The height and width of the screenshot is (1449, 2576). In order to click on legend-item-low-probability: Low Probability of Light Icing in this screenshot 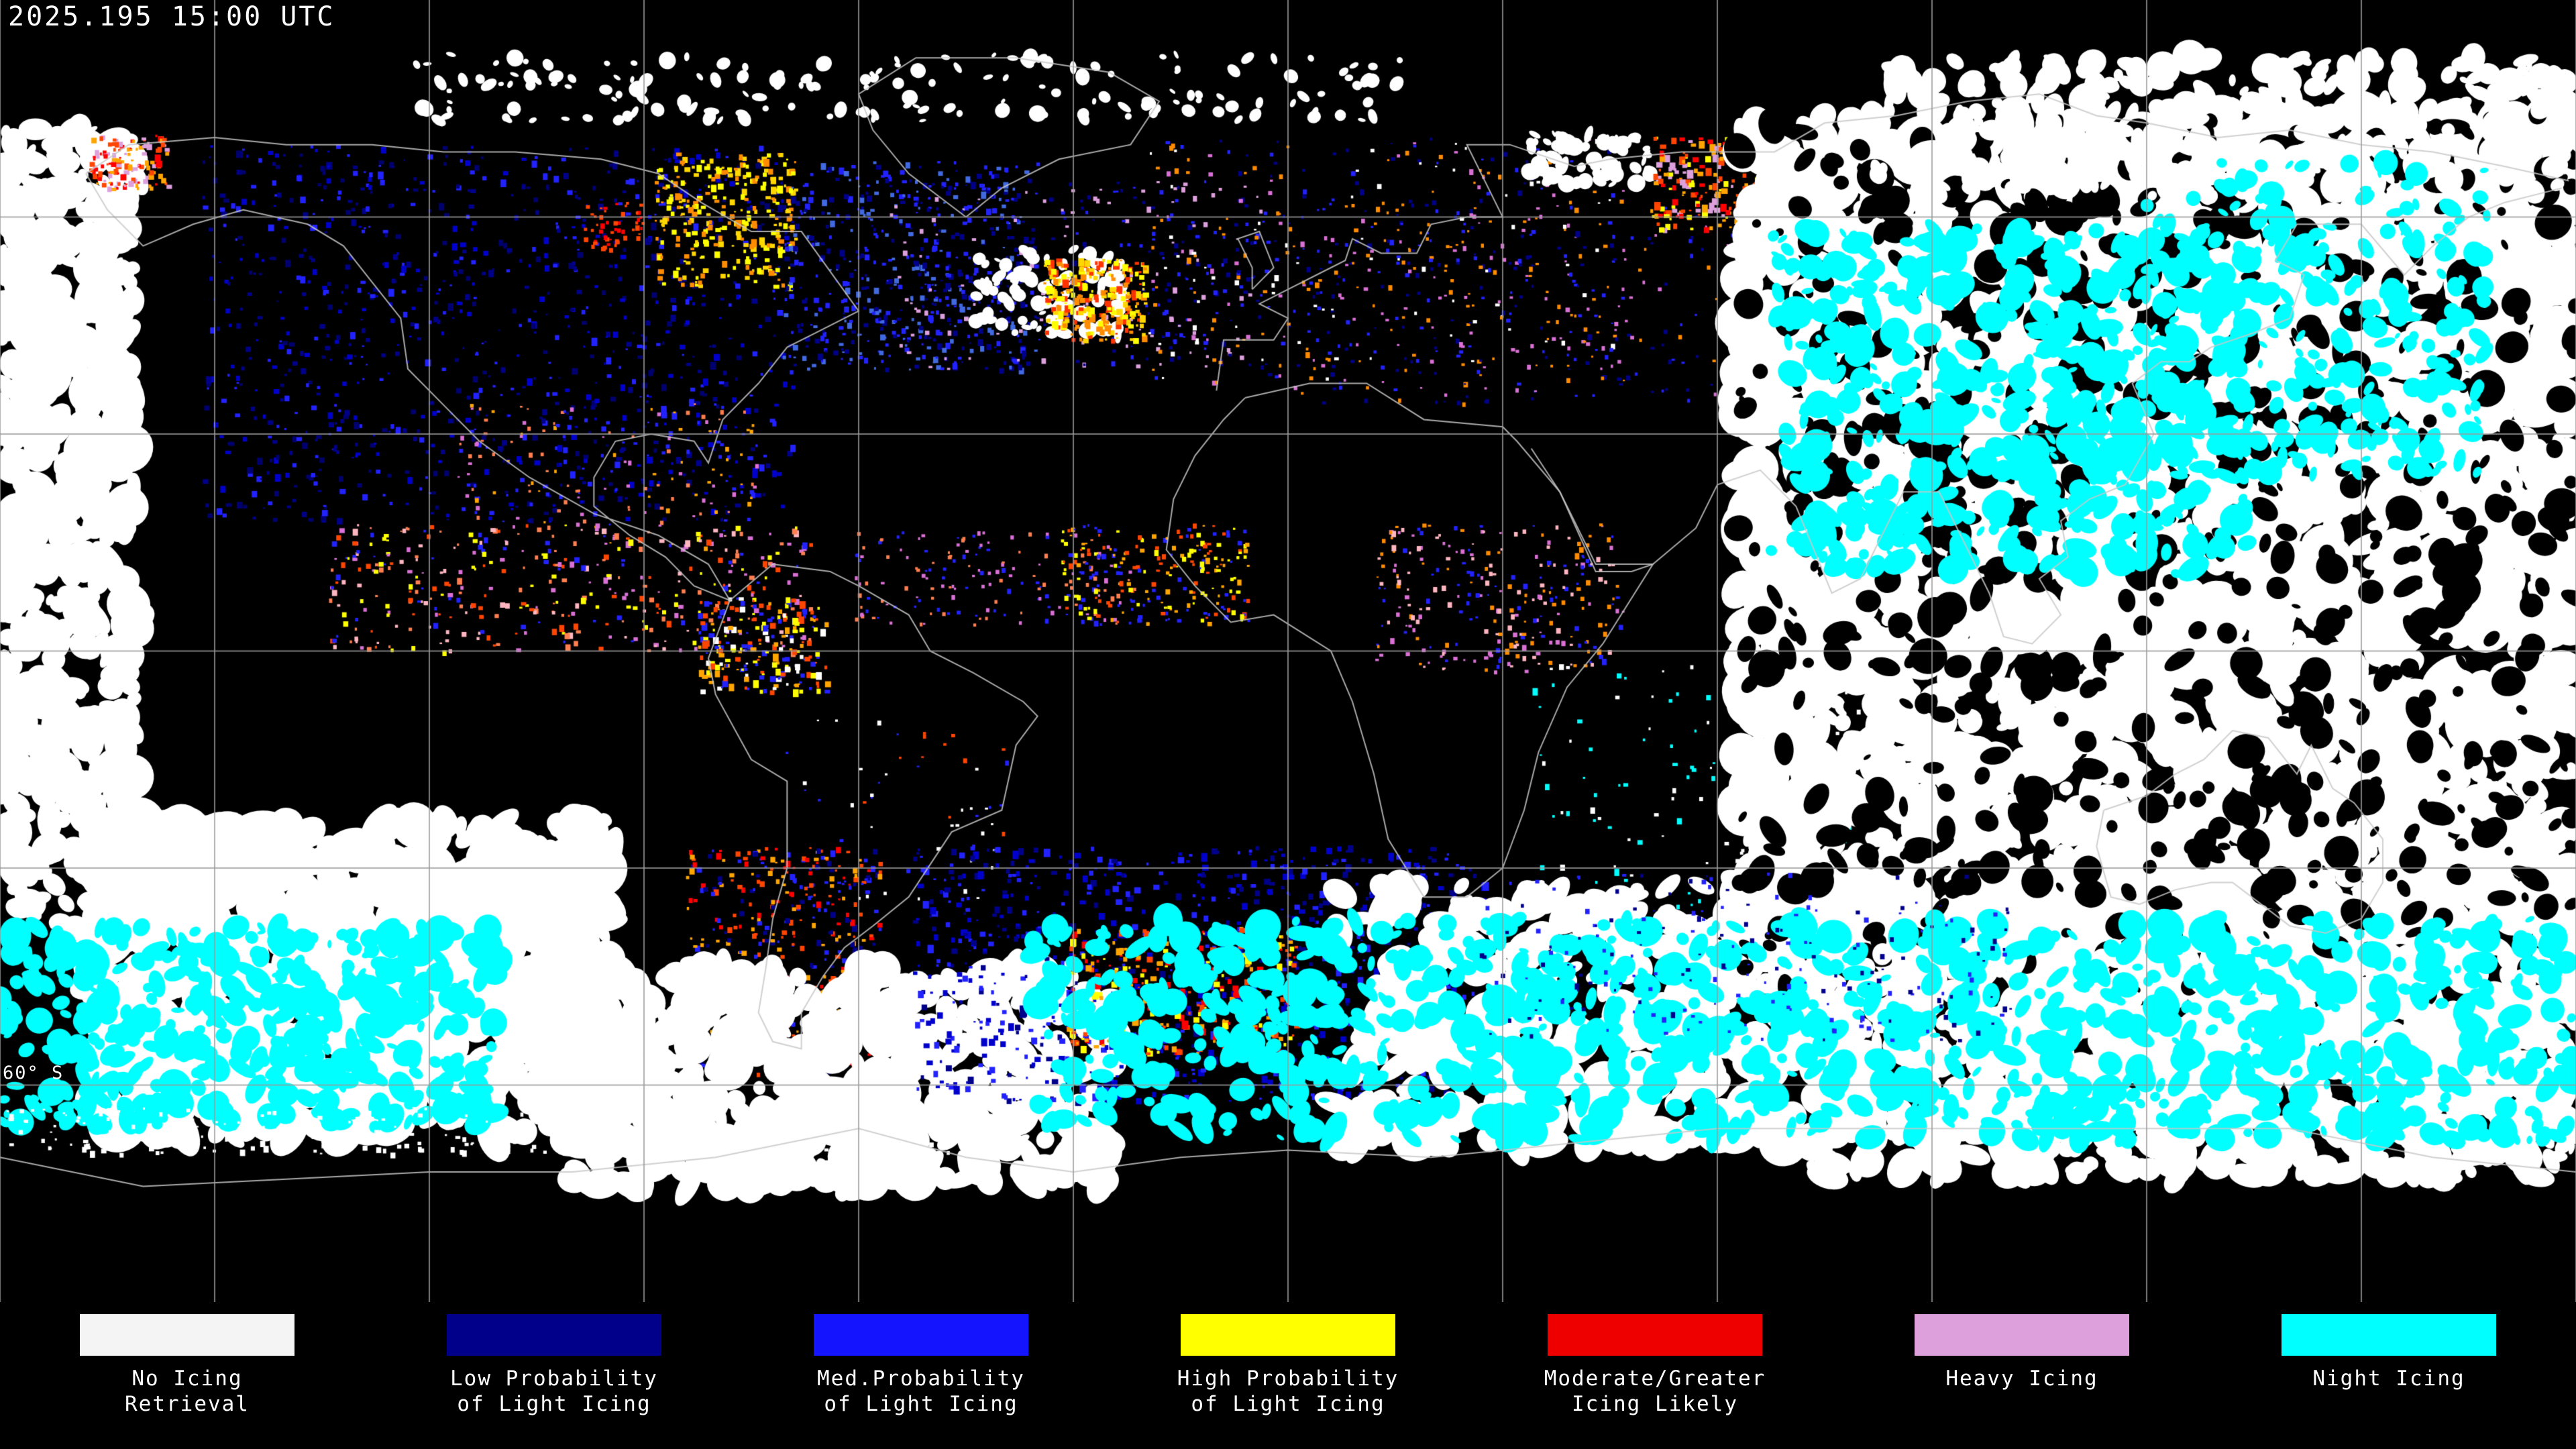, I will do `click(554, 1381)`.